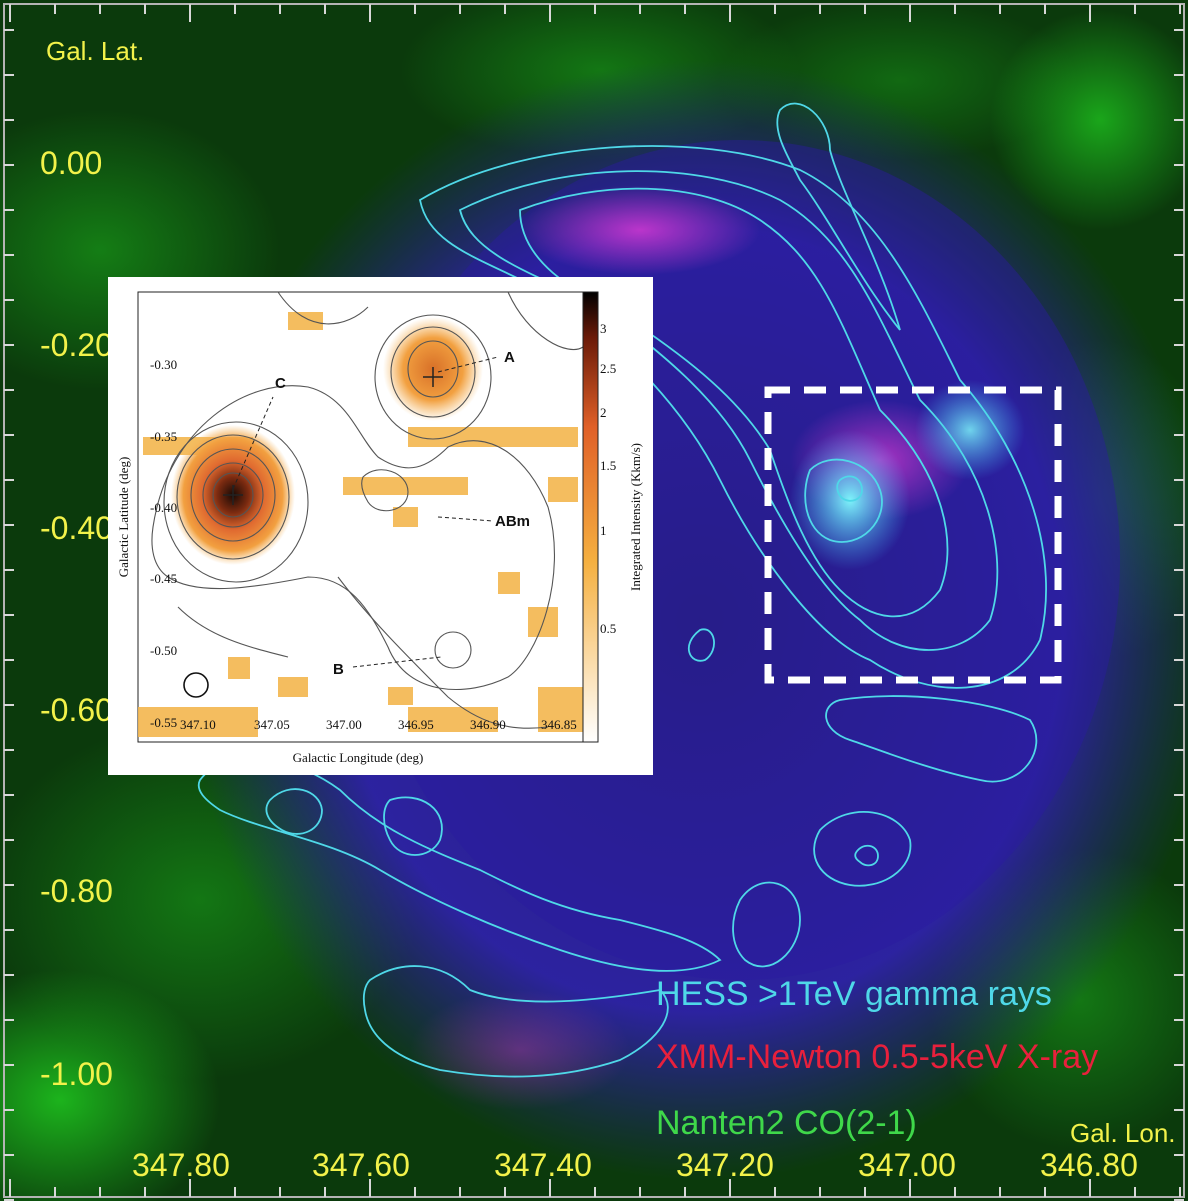 The image size is (1188, 1201). I want to click on inset-label-b: B, so click(338, 669).